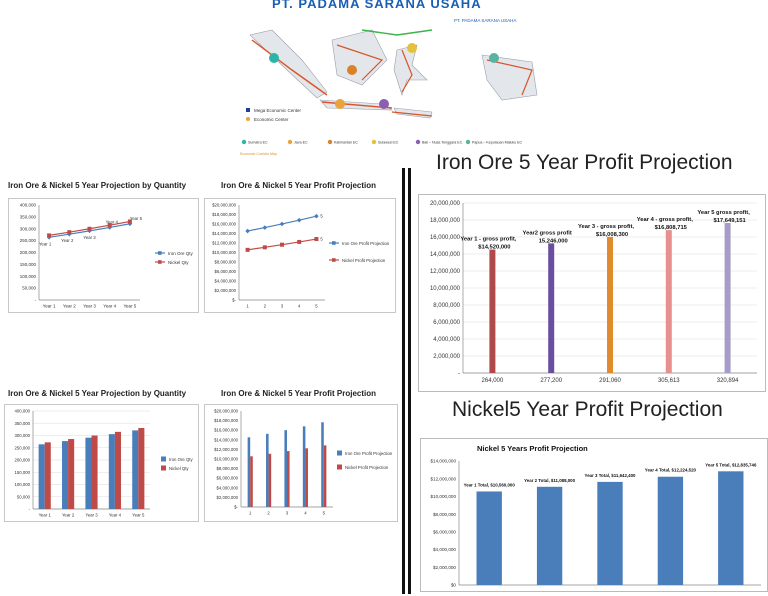 The width and height of the screenshot is (768, 596). What do you see at coordinates (388, 143) in the screenshot?
I see `corridor-legend-label-4: Sulawesi EC` at bounding box center [388, 143].